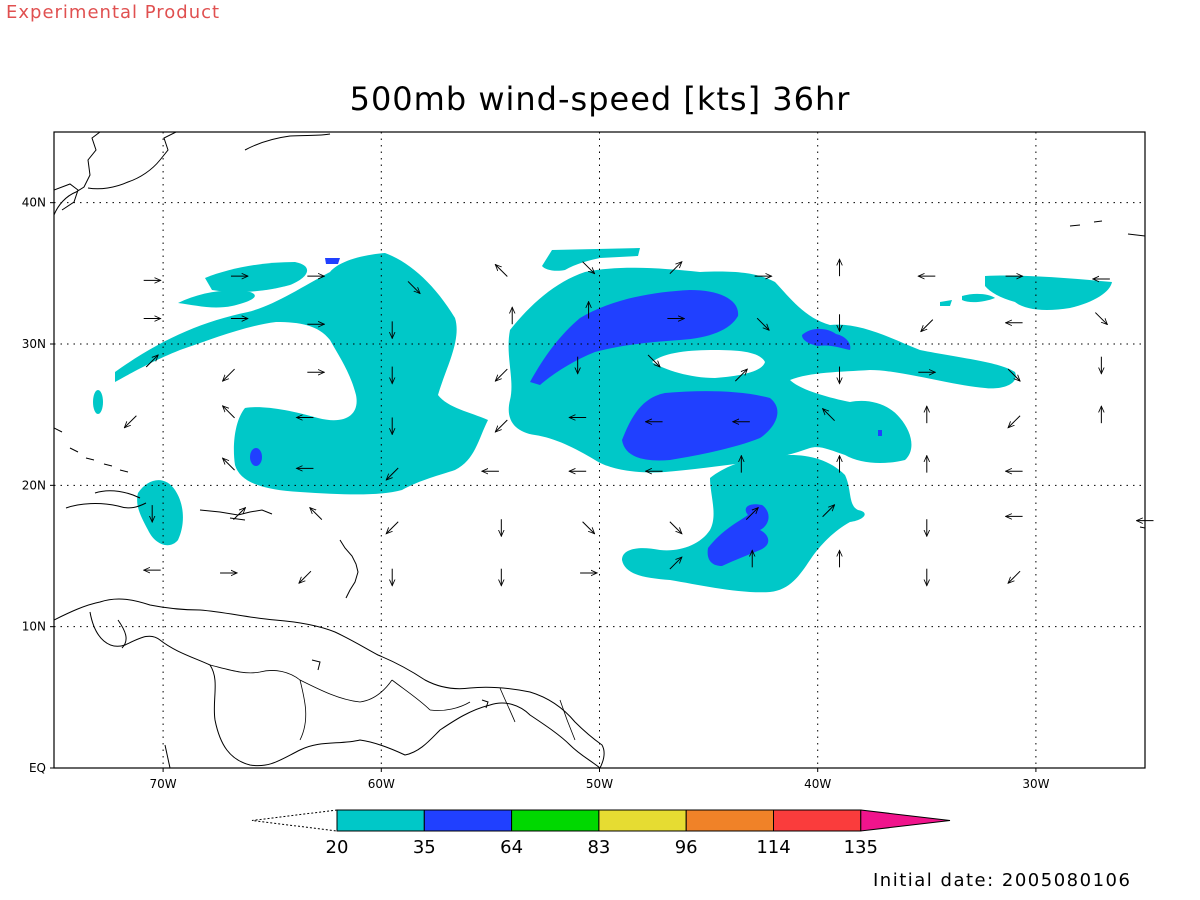  I want to click on colorbar-label: 64, so click(511, 847).